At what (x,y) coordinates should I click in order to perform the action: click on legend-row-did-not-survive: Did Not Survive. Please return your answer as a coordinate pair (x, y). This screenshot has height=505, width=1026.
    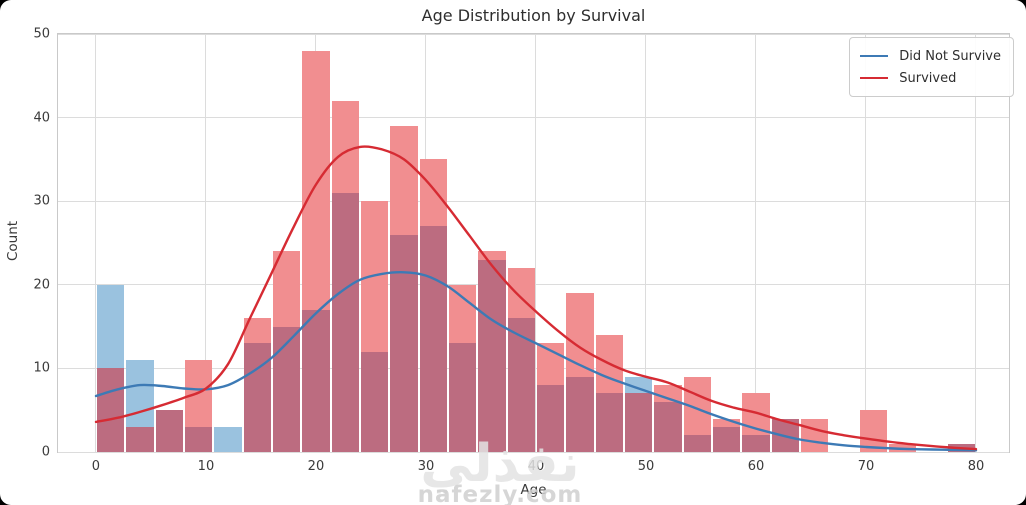
    Looking at the image, I should click on (930, 56).